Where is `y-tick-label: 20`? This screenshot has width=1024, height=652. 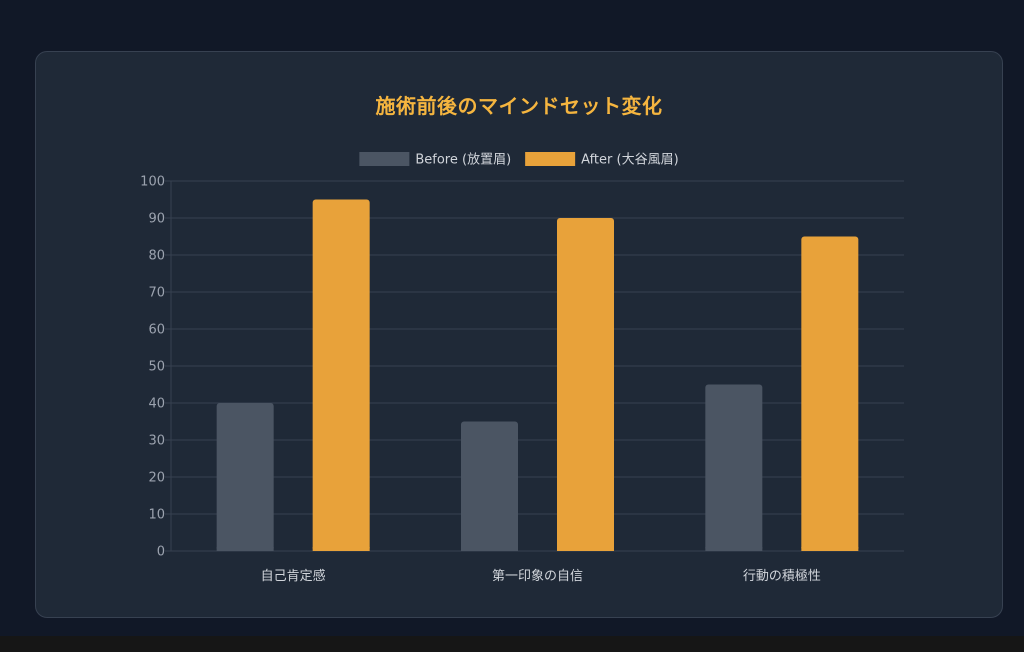
y-tick-label: 20 is located at coordinates (156, 478).